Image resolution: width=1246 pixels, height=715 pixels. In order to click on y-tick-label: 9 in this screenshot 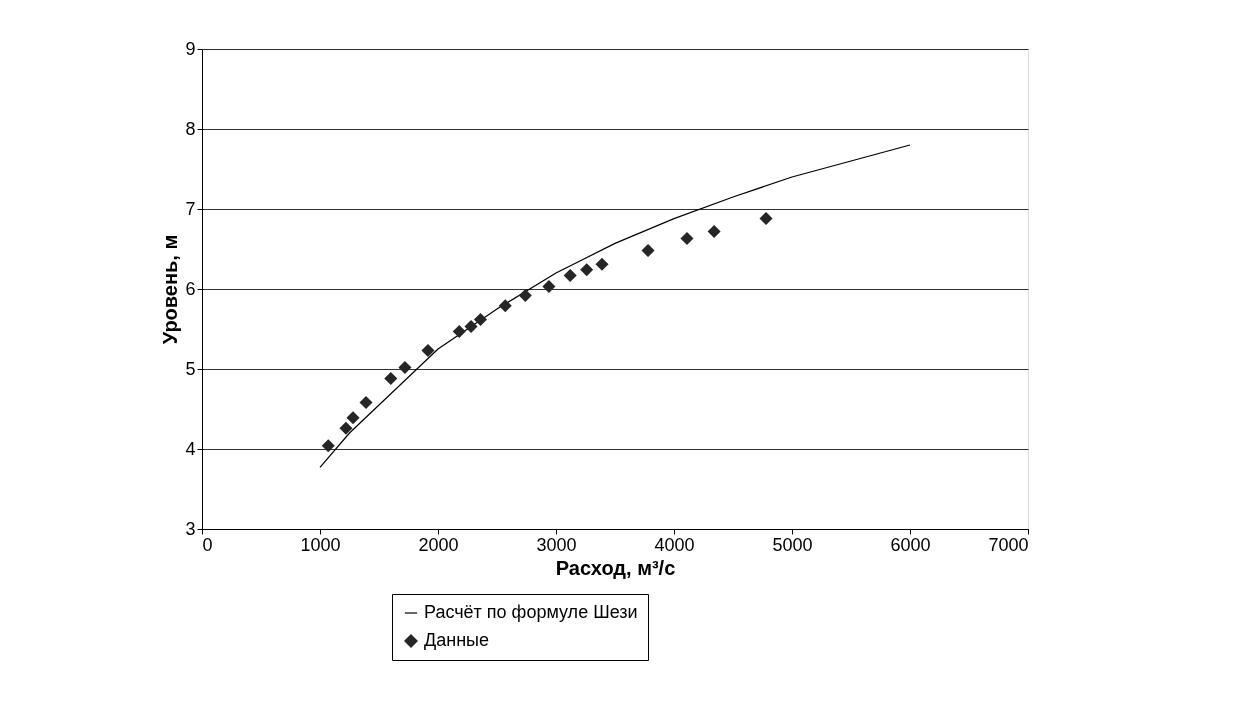, I will do `click(190, 48)`.